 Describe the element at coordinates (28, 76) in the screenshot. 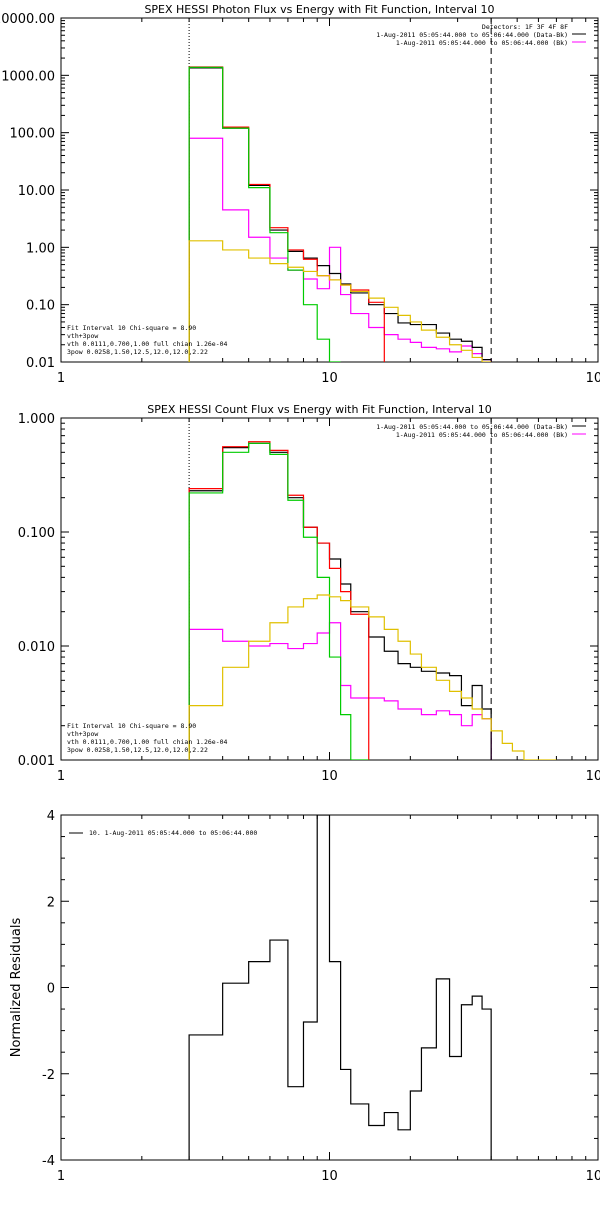

I see `y-tick-label: 1000.00` at that location.